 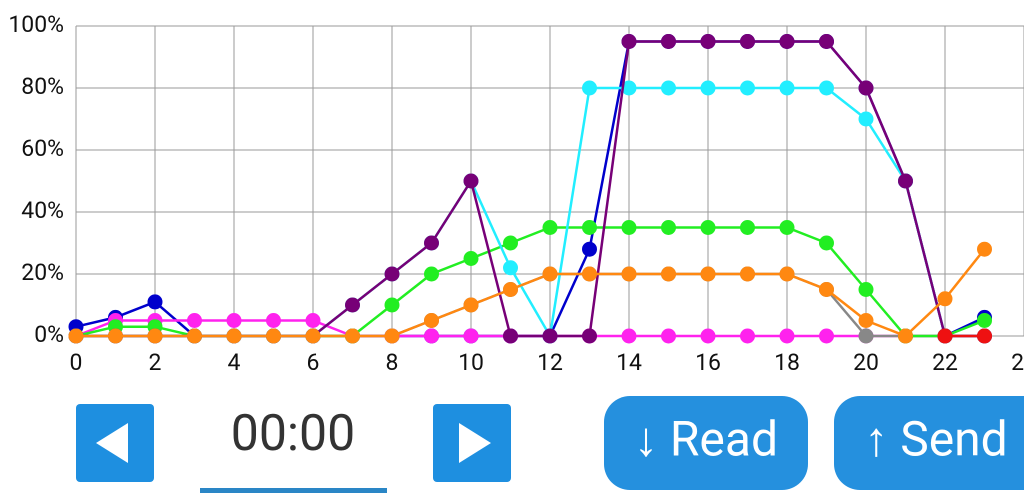 What do you see at coordinates (706, 439) in the screenshot?
I see `read-label: ↓ Read` at bounding box center [706, 439].